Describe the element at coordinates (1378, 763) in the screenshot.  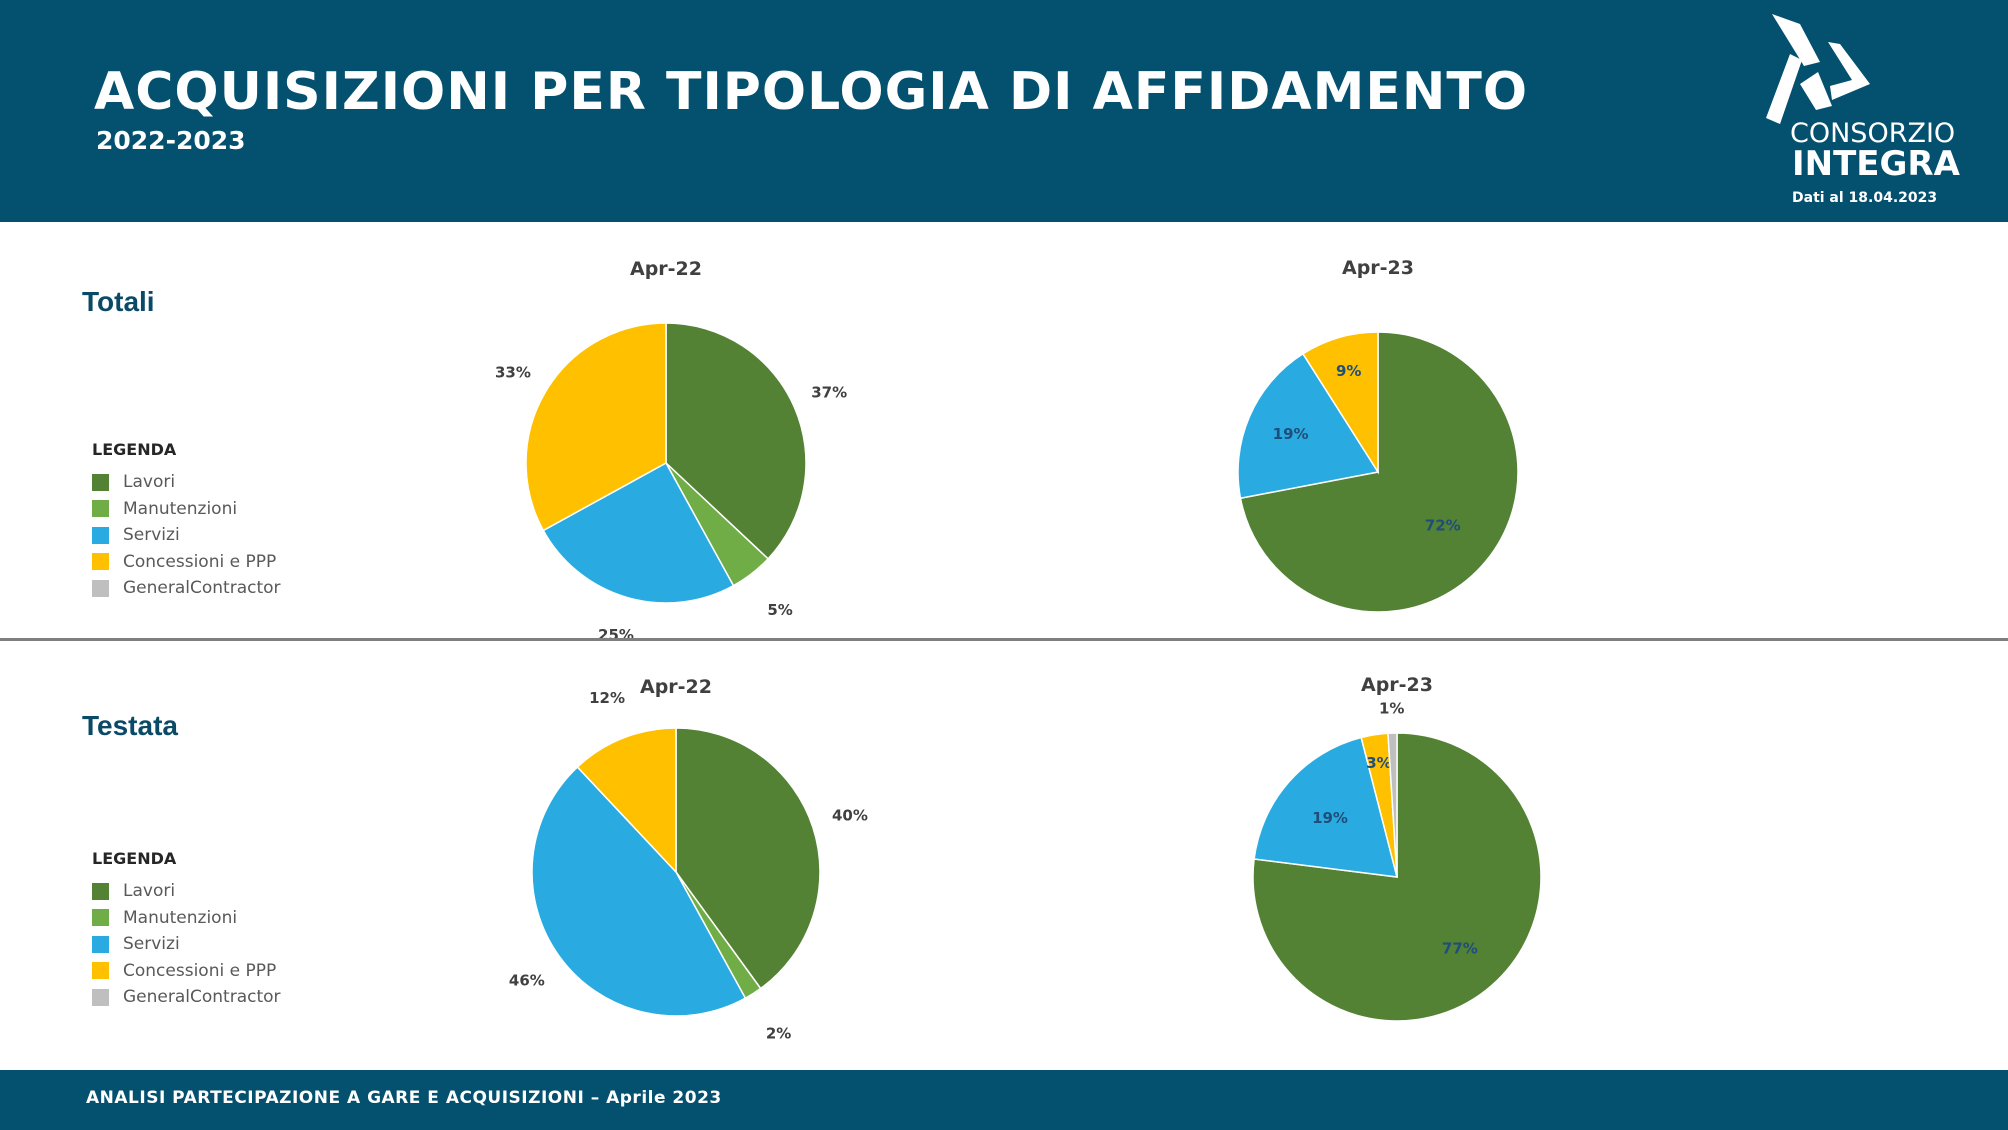
I see `data-label-concessioni-e-ppp: 3%` at that location.